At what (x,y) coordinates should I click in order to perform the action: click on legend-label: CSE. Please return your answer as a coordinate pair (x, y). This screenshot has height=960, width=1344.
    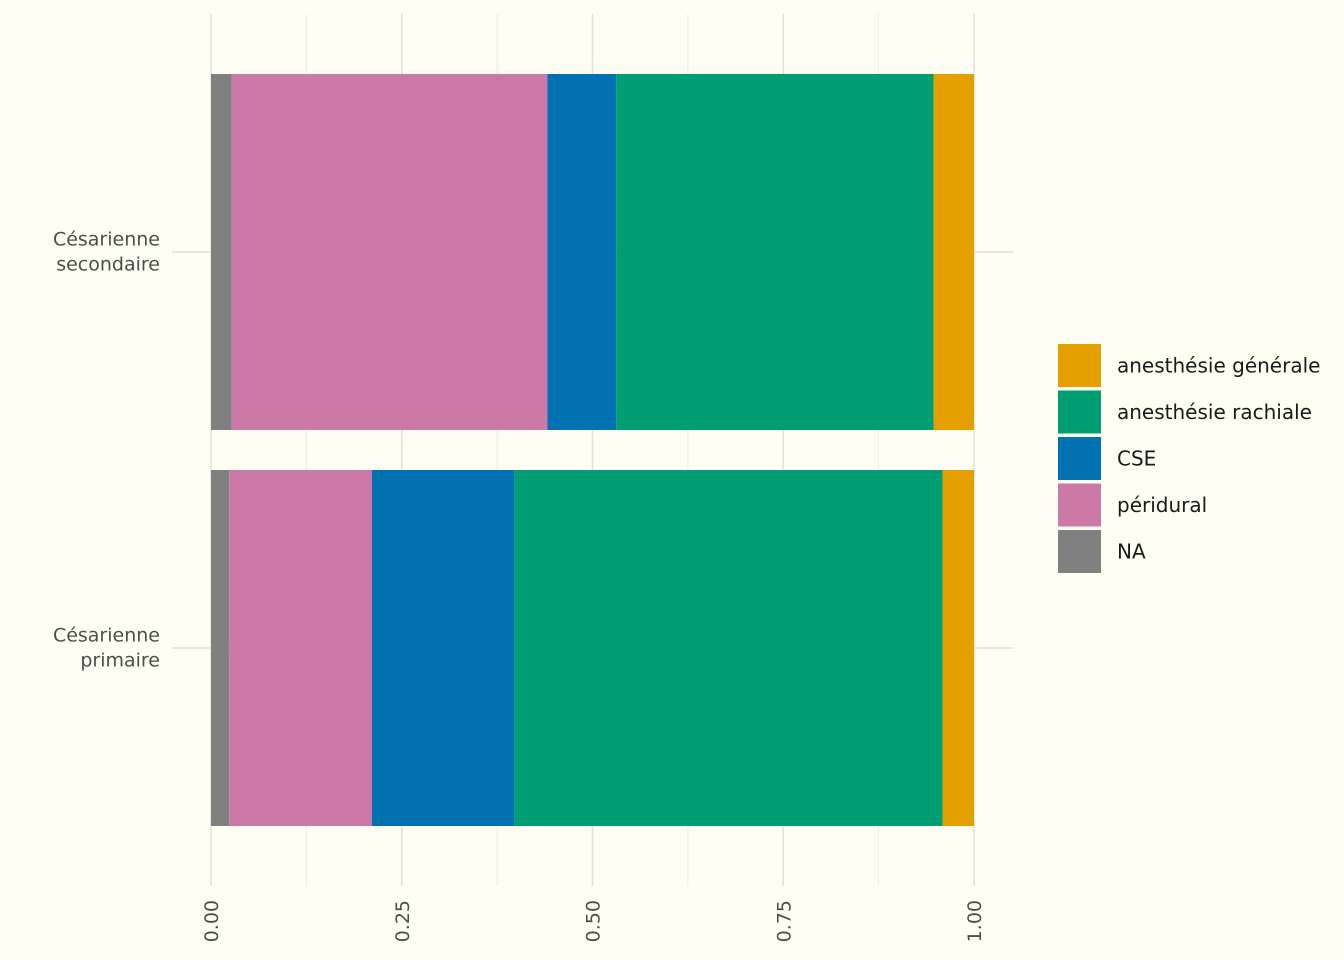
    Looking at the image, I should click on (1136, 459).